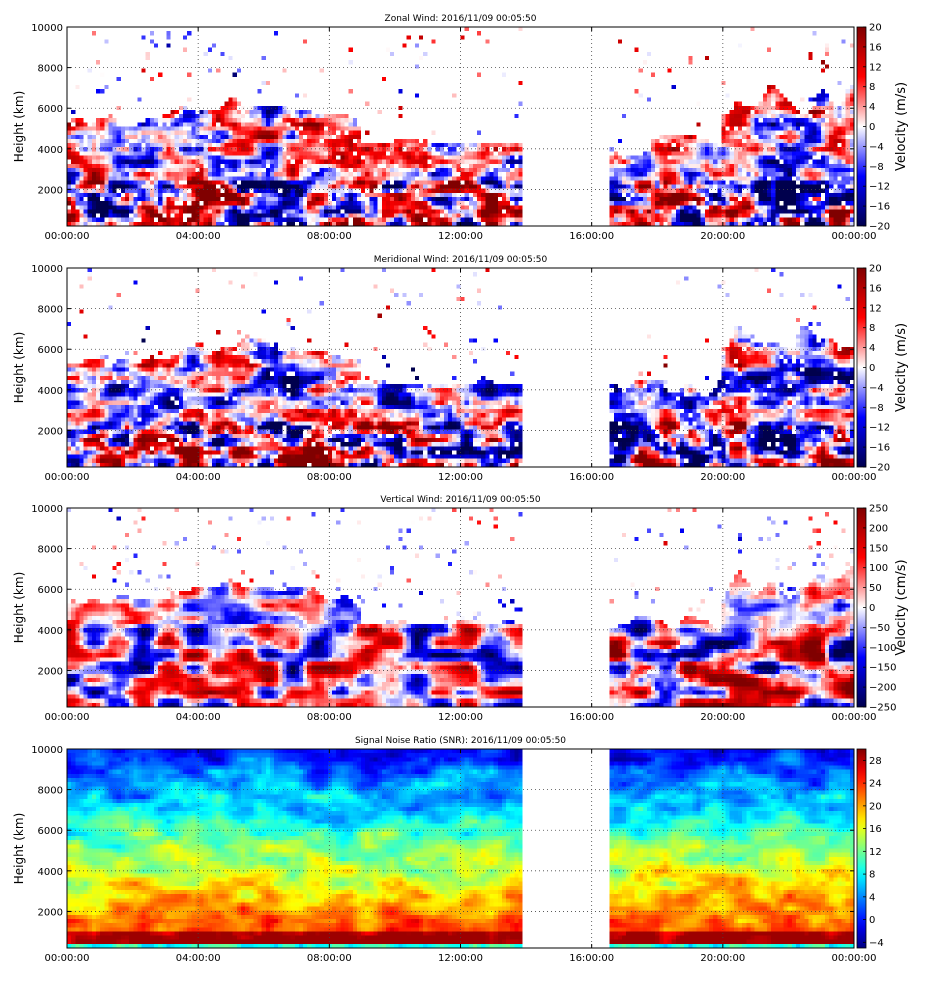 Image resolution: width=930 pixels, height=994 pixels. Describe the element at coordinates (878, 568) in the screenshot. I see `colorbar-tick-label: 100` at that location.